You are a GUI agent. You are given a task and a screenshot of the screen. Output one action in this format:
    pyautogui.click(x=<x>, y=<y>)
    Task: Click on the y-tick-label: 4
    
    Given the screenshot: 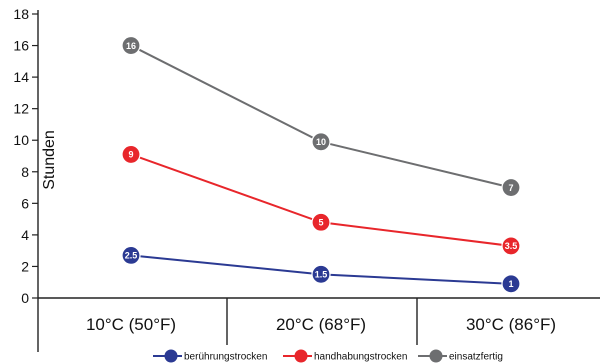 What is the action you would take?
    pyautogui.click(x=25, y=235)
    